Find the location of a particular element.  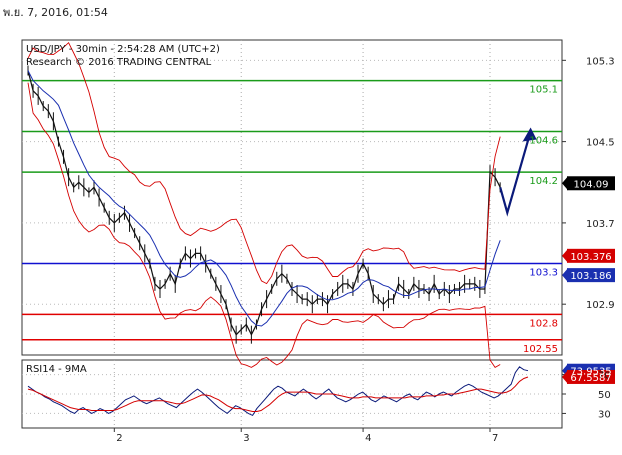

y-tick-label-3: 102.9 is located at coordinates (600, 305).